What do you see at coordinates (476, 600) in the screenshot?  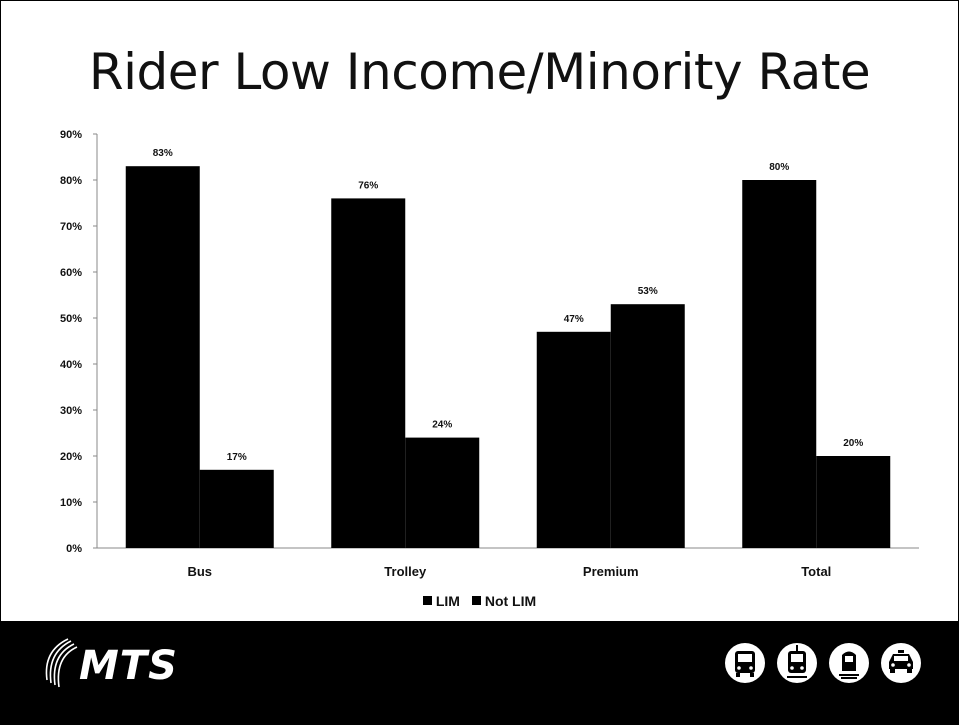 I see `legend-swatch-not-lim` at bounding box center [476, 600].